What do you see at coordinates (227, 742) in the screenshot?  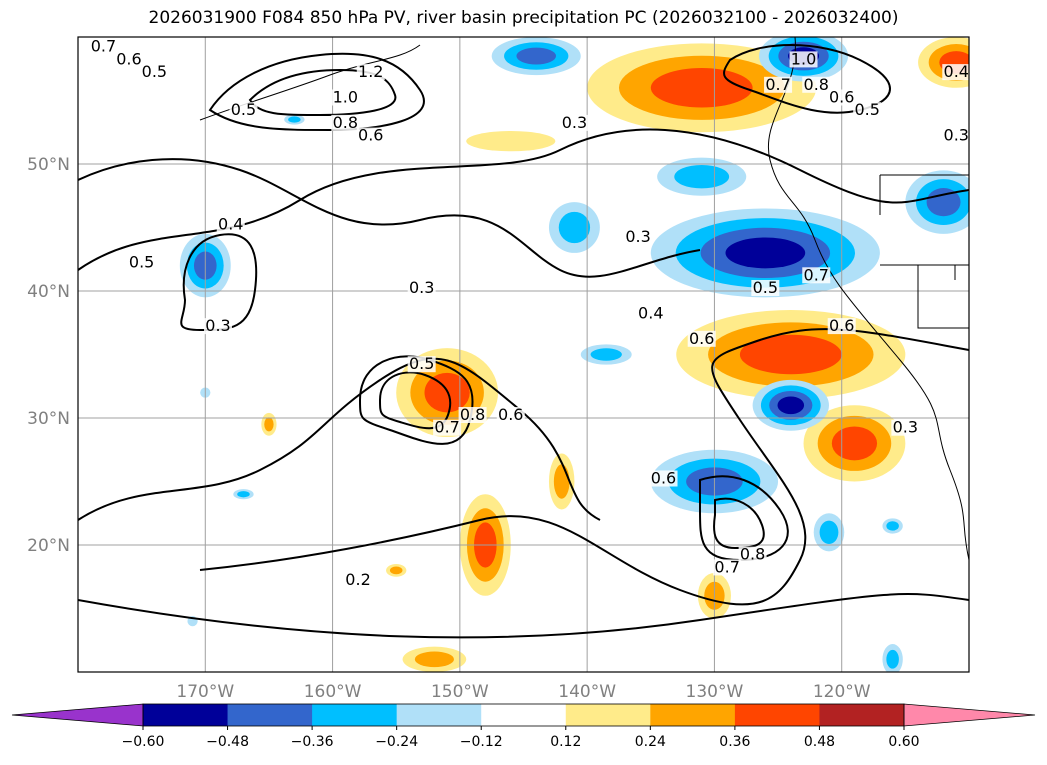 I see `colorbar-tick-label: −0.48` at bounding box center [227, 742].